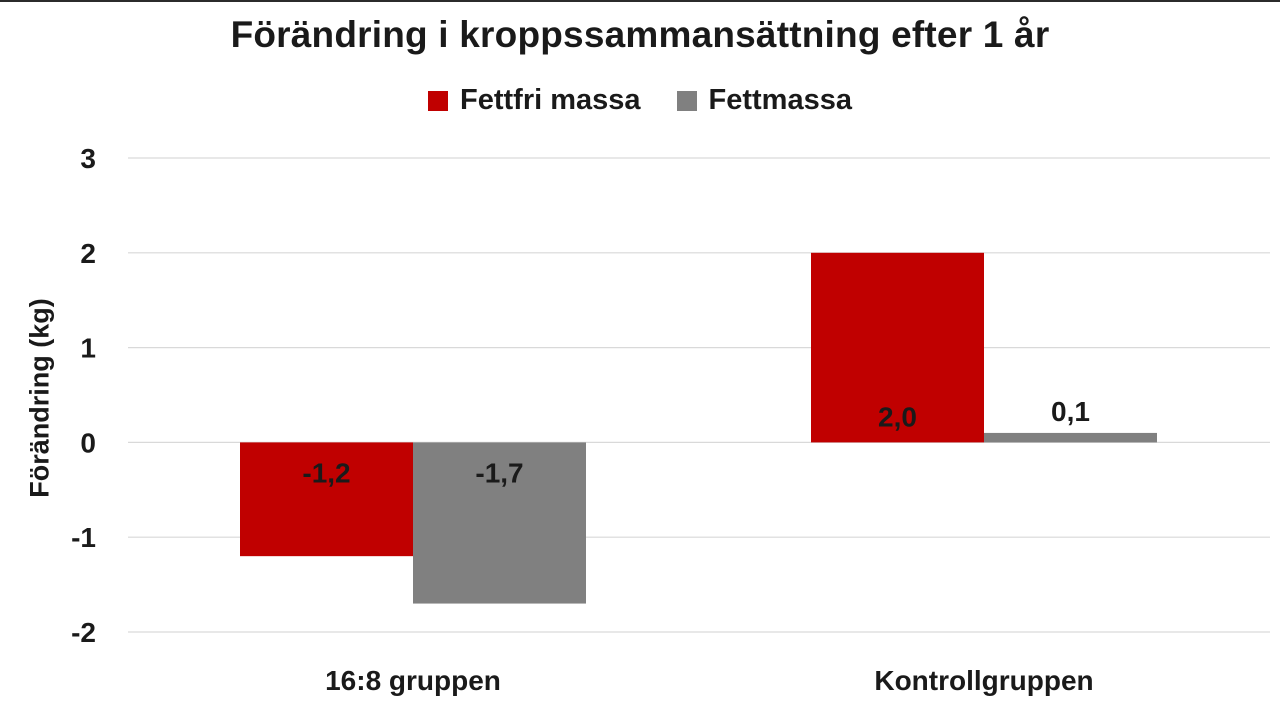  Describe the element at coordinates (897, 416) in the screenshot. I see `data-label: 2,0` at that location.